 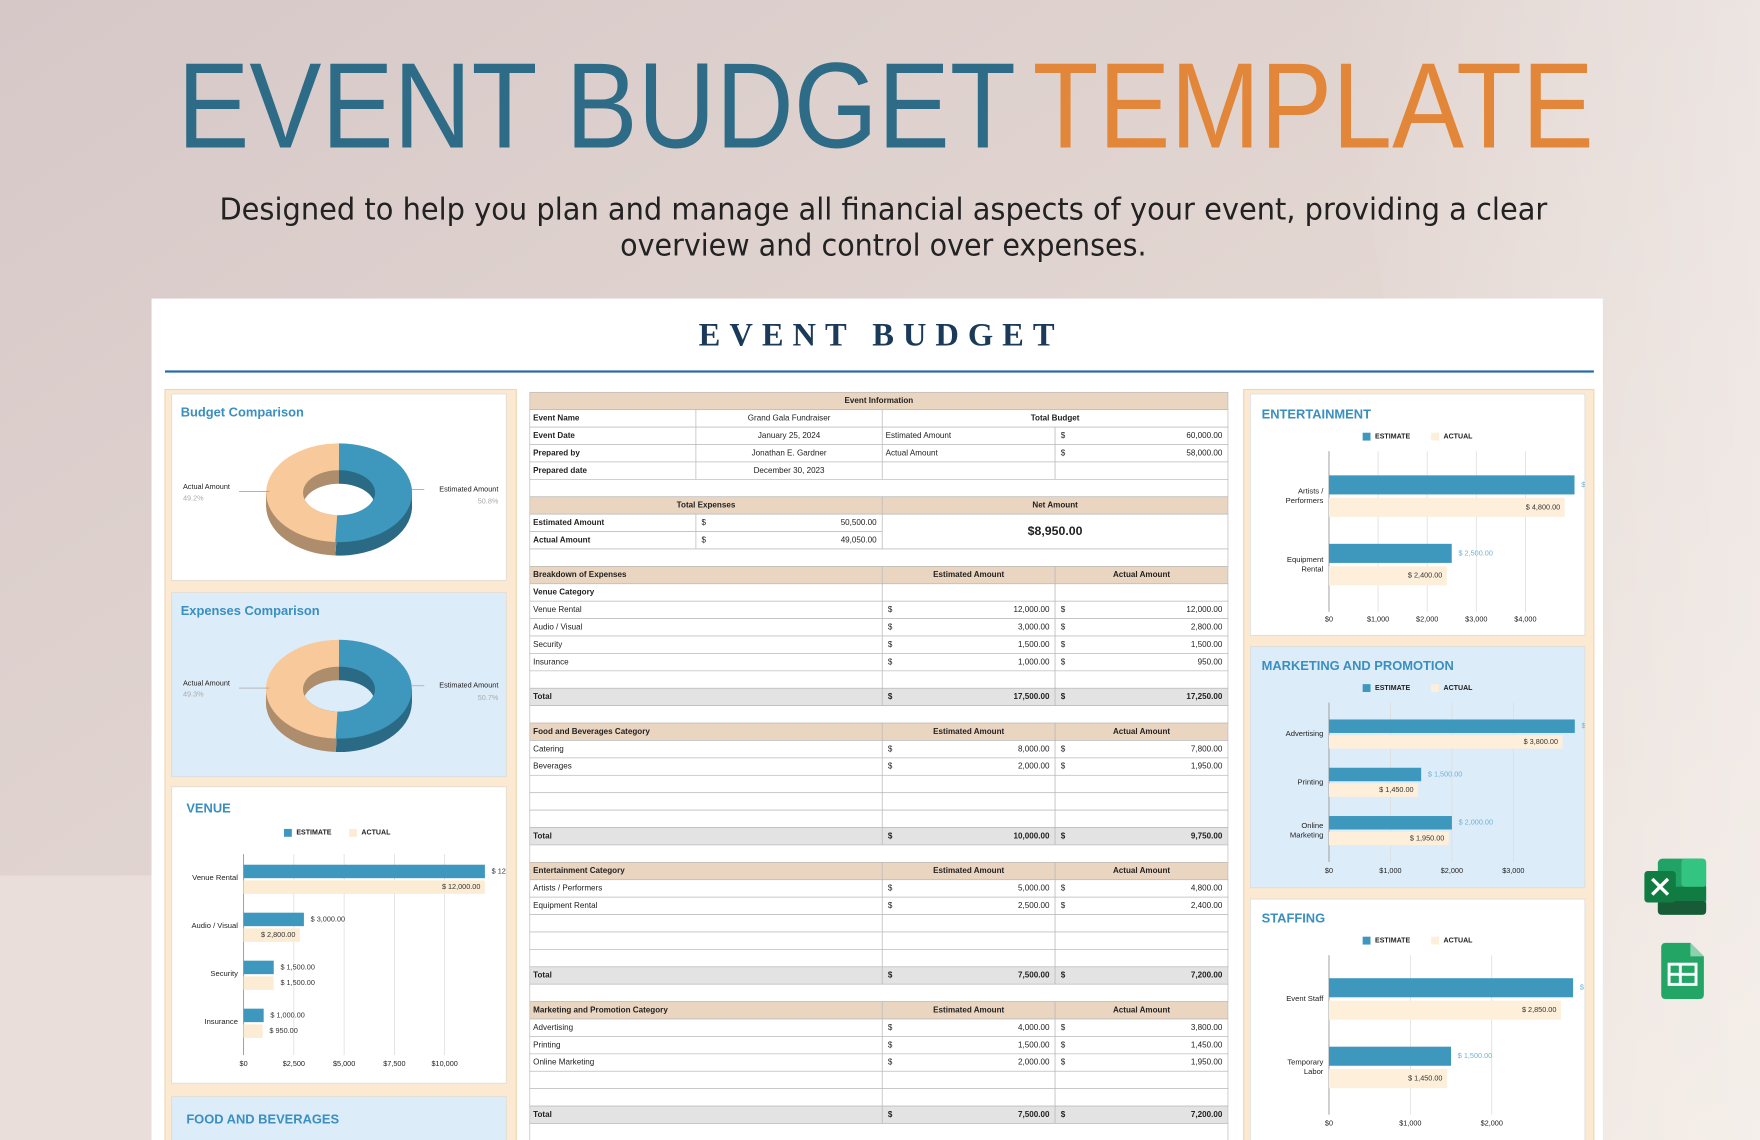 I want to click on label-line: Performers, so click(x=1305, y=500).